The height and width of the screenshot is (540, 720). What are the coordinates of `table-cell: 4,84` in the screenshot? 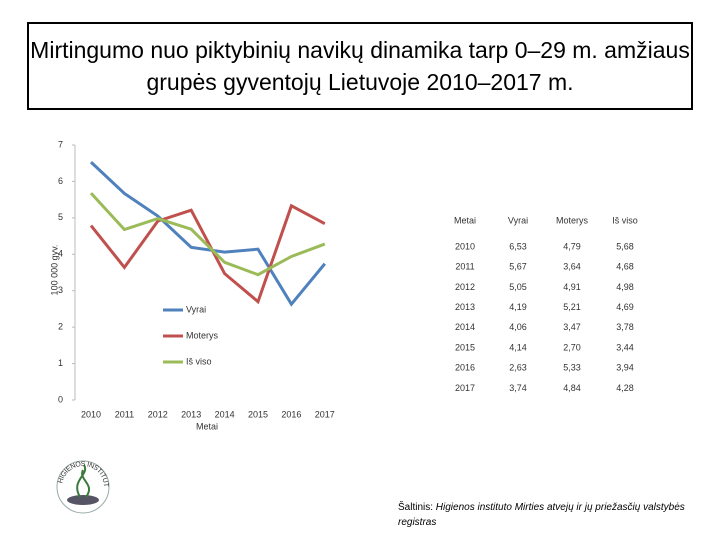 It's located at (572, 388).